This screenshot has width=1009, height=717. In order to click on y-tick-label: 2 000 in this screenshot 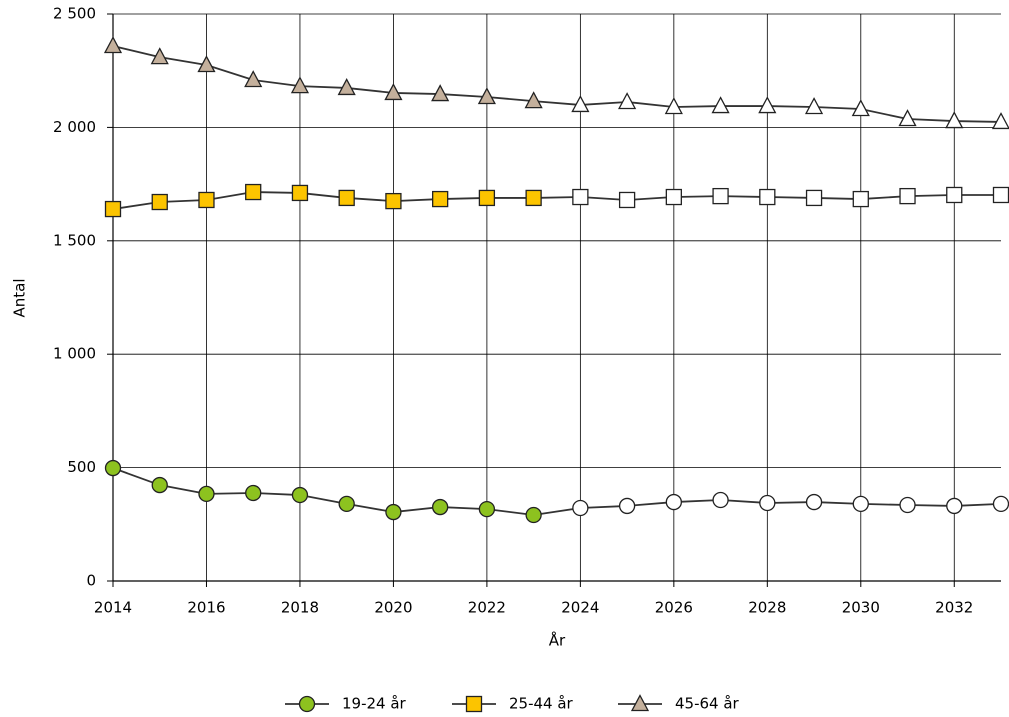, I will do `click(74, 127)`.